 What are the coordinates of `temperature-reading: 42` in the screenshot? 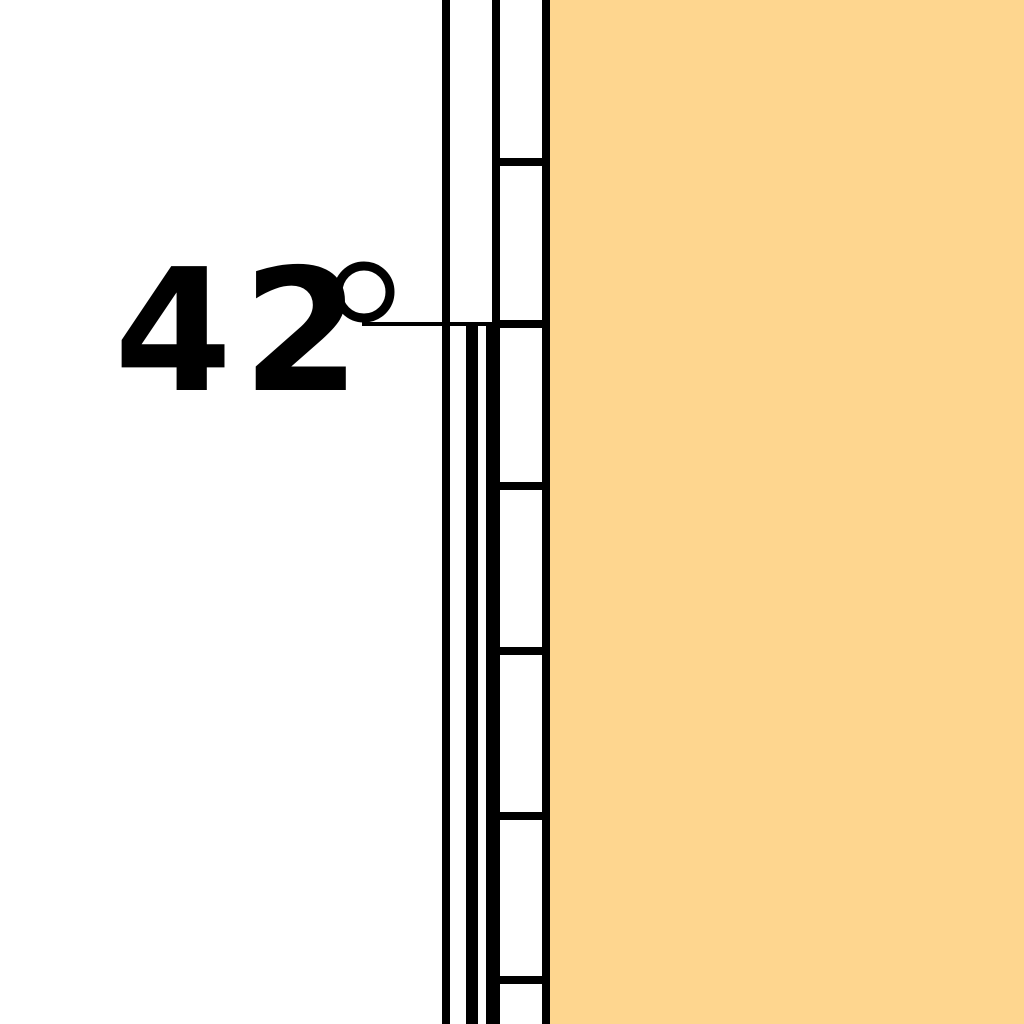 It's located at (242, 332).